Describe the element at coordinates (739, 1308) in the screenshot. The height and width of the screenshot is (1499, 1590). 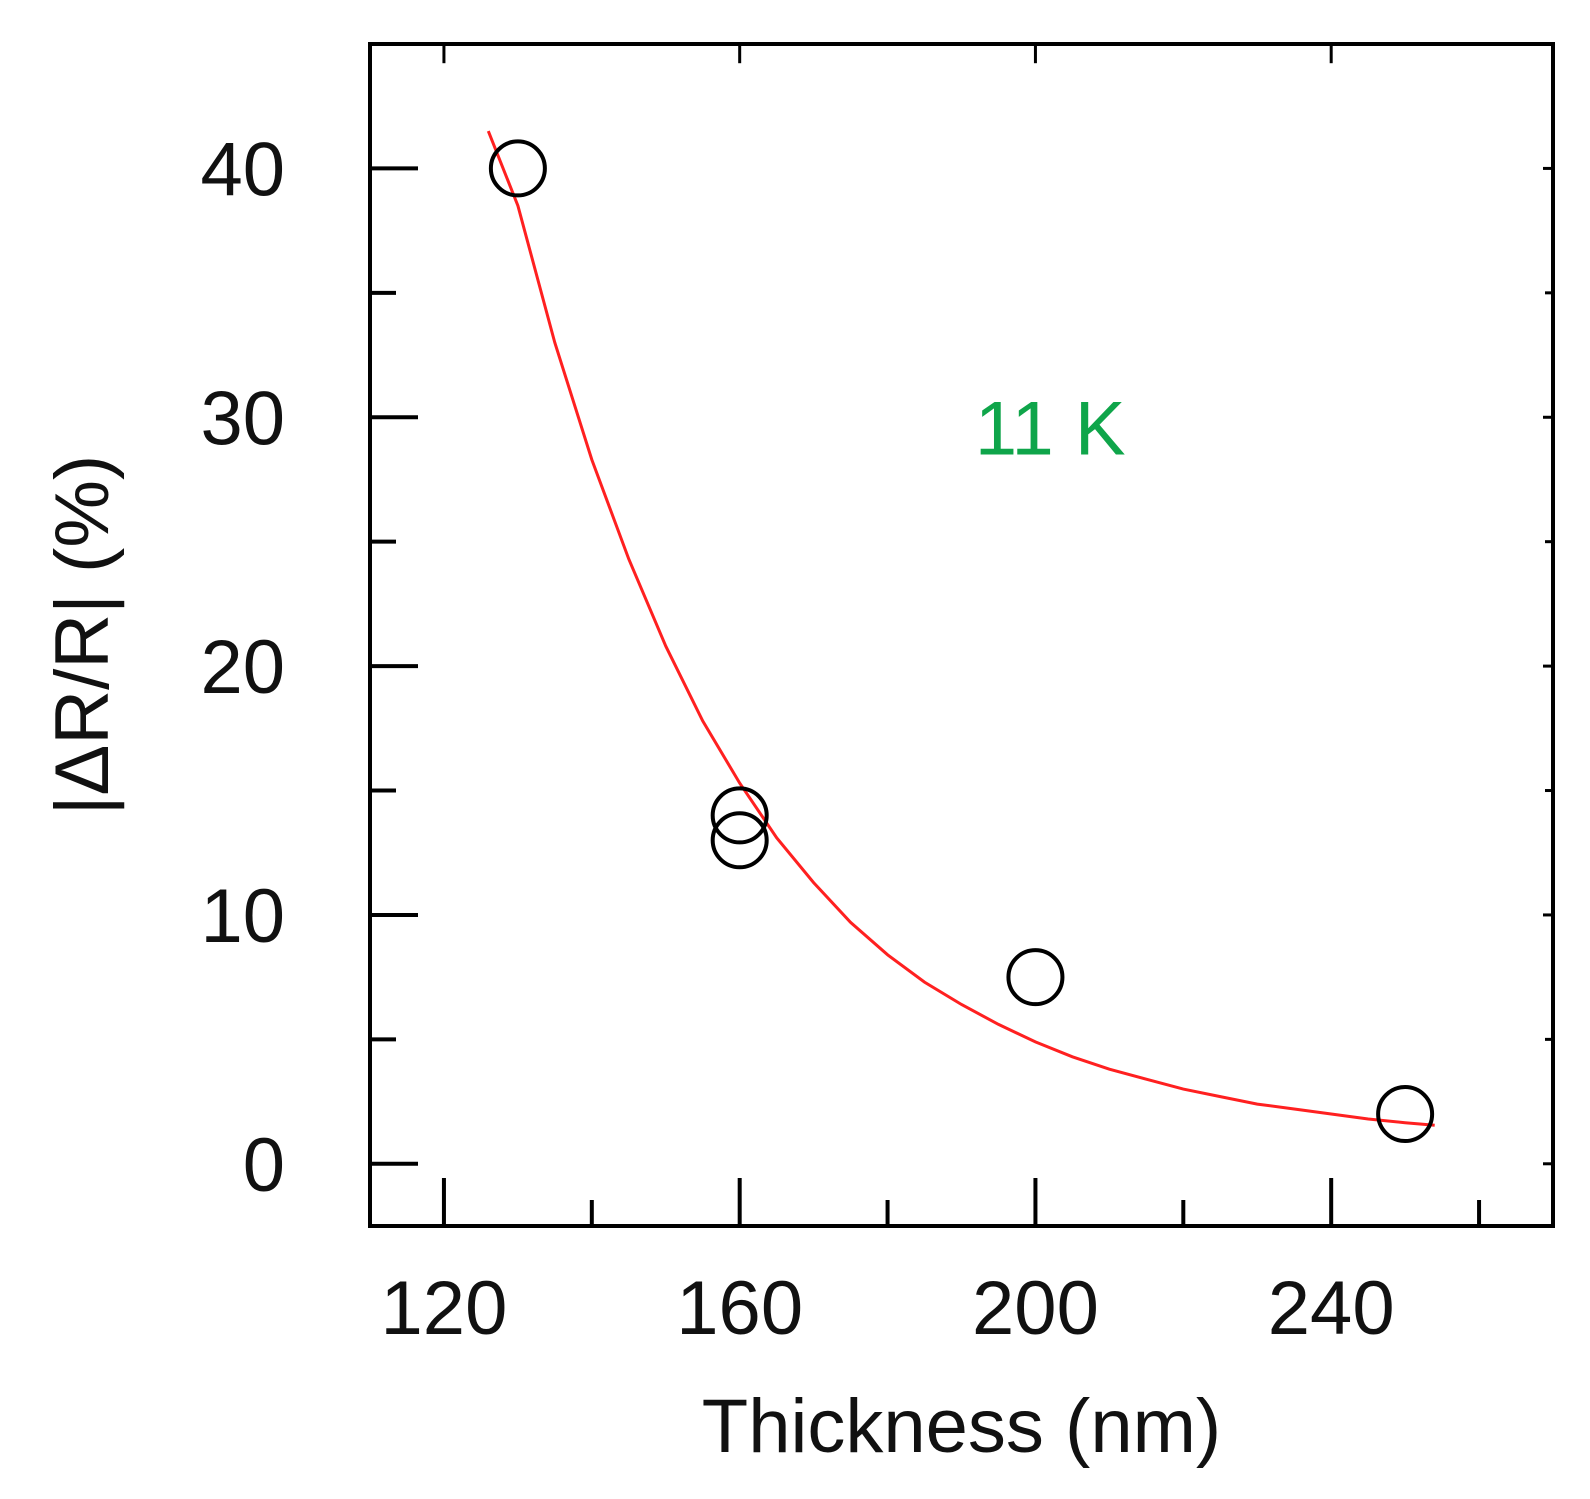
I see `x-tick-label: 160` at that location.